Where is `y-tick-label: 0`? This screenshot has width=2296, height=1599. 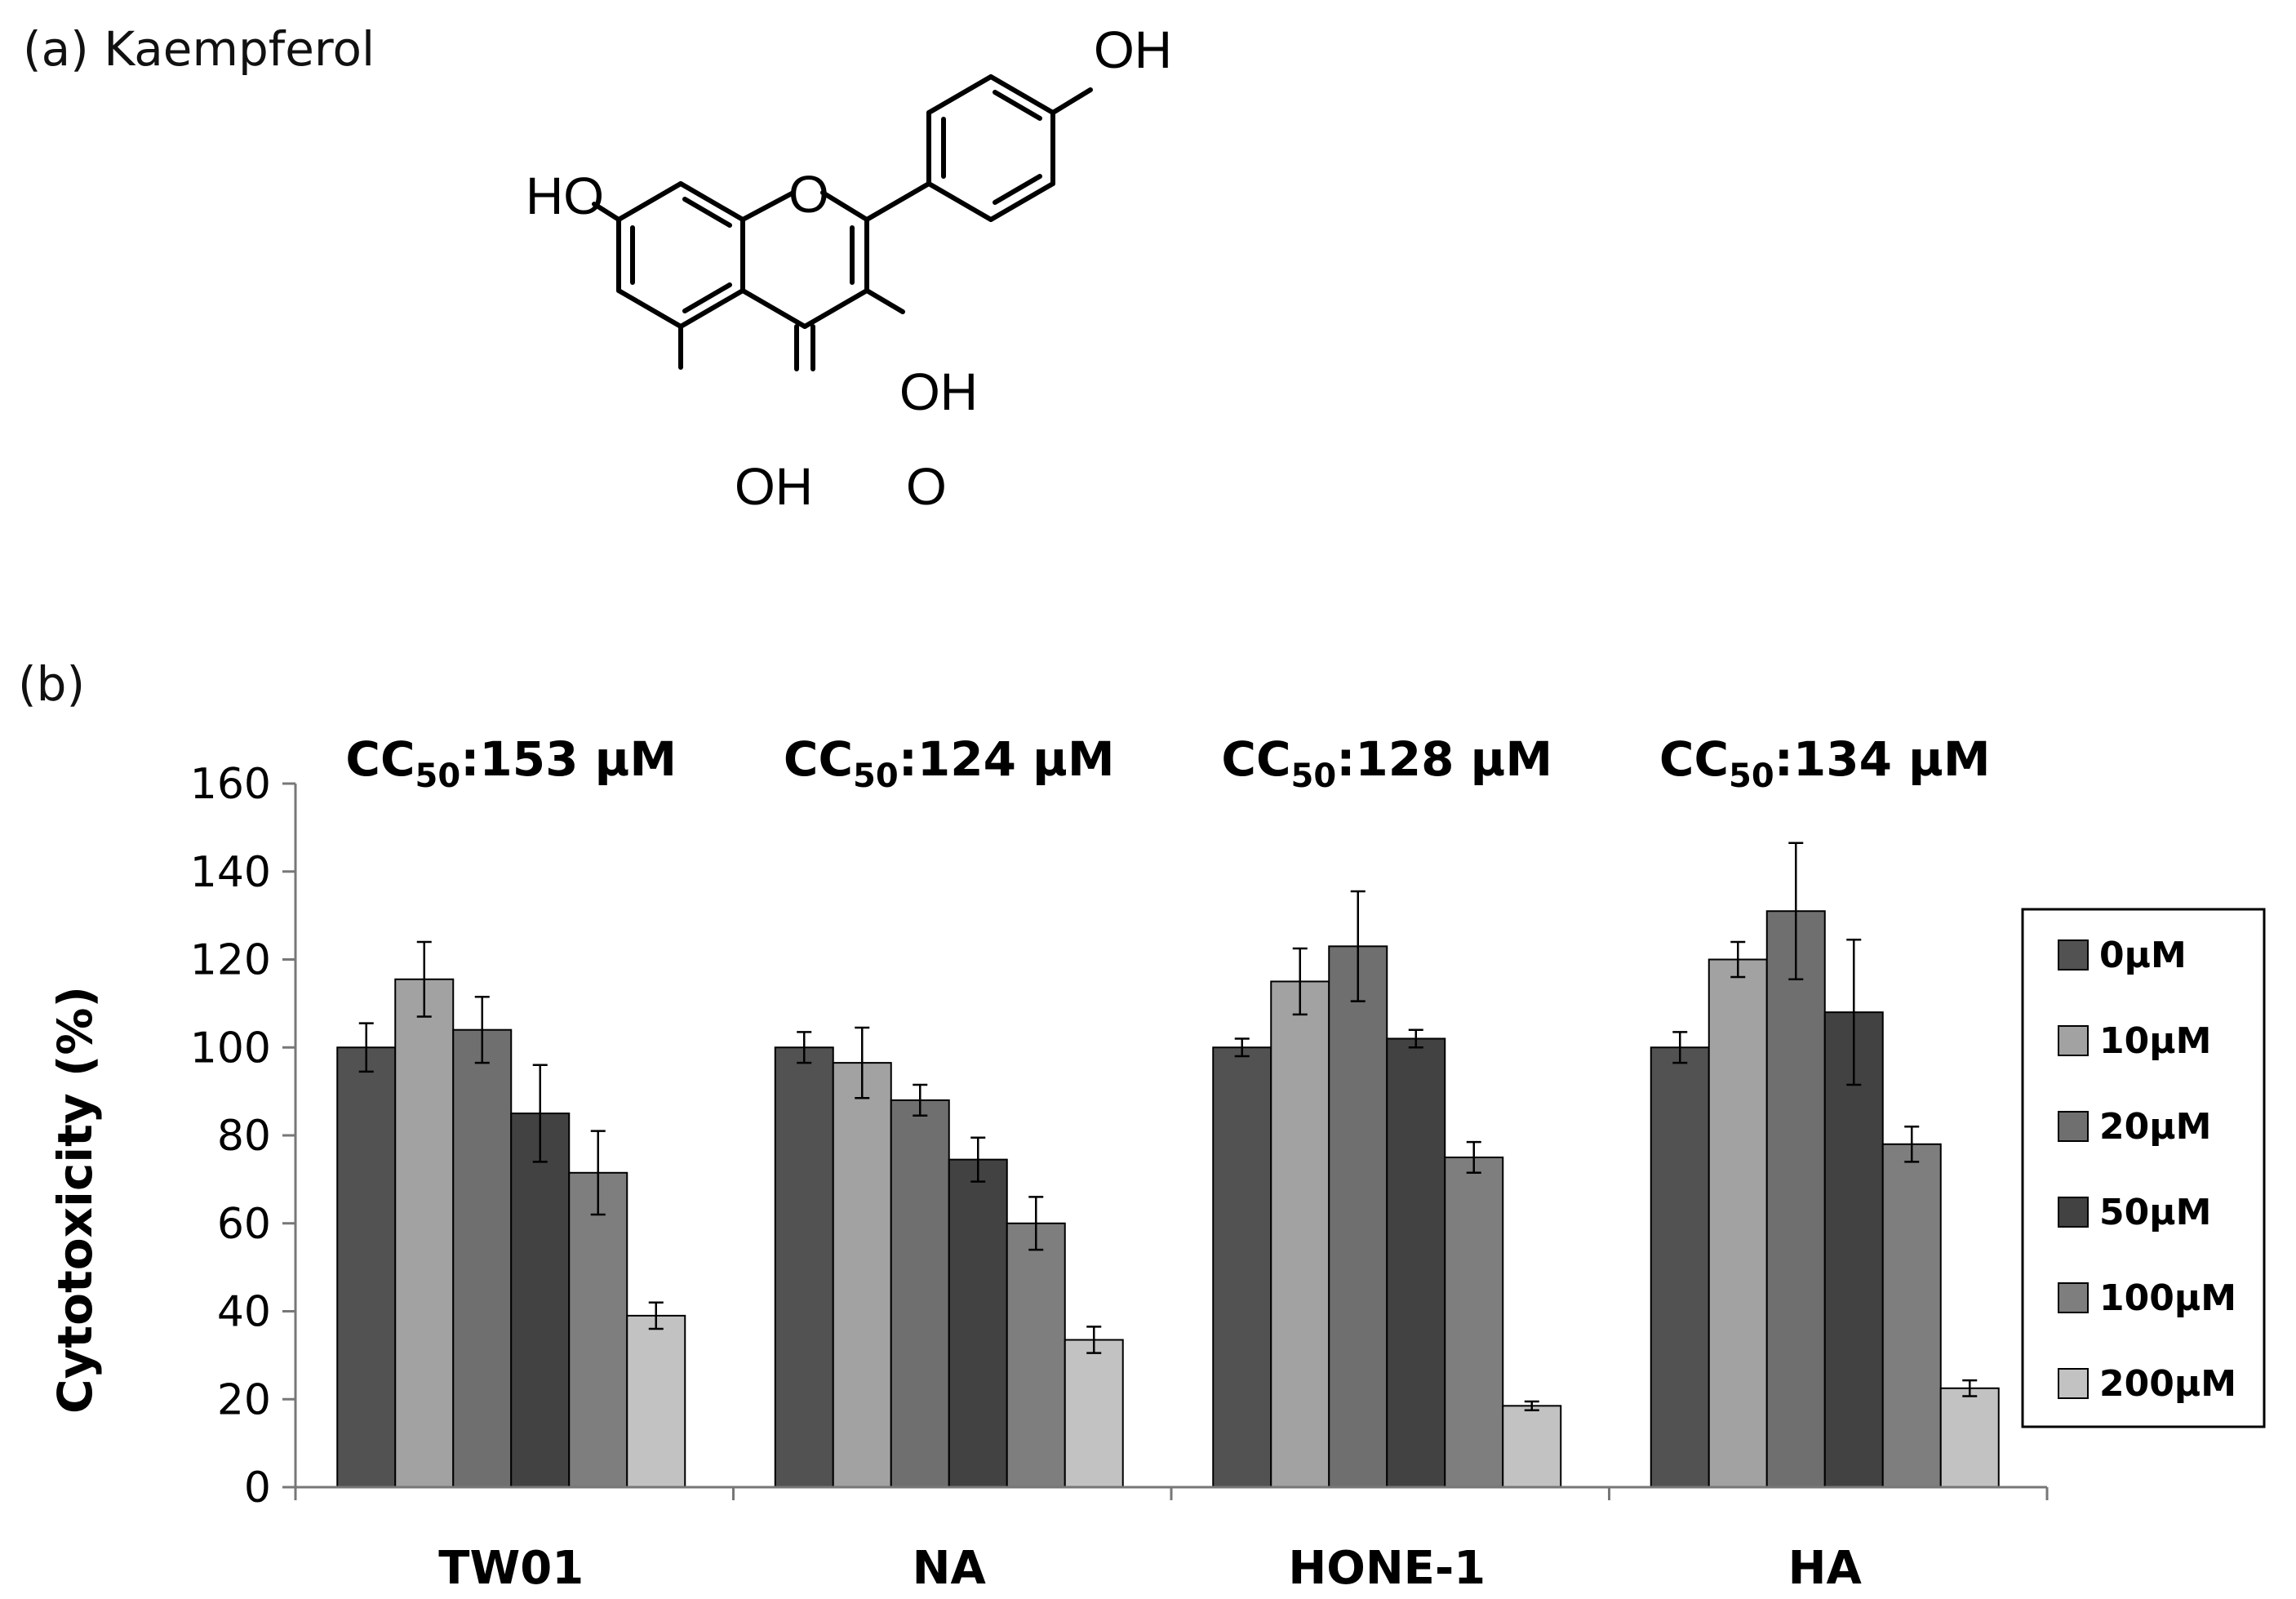 y-tick-label: 0 is located at coordinates (257, 1488).